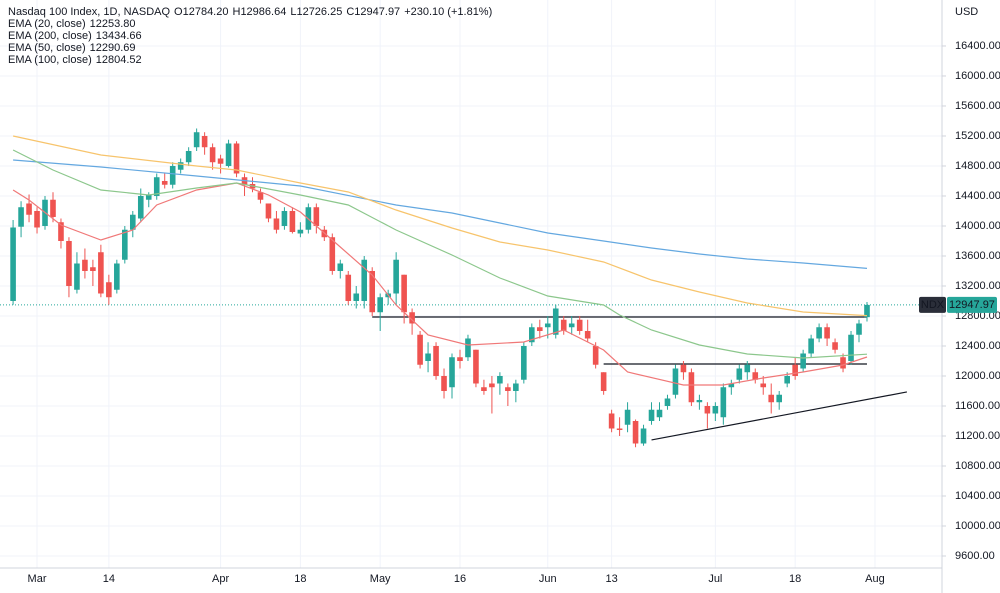 Image resolution: width=1000 pixels, height=593 pixels. I want to click on y-tick-label: 13200.00, so click(977, 286).